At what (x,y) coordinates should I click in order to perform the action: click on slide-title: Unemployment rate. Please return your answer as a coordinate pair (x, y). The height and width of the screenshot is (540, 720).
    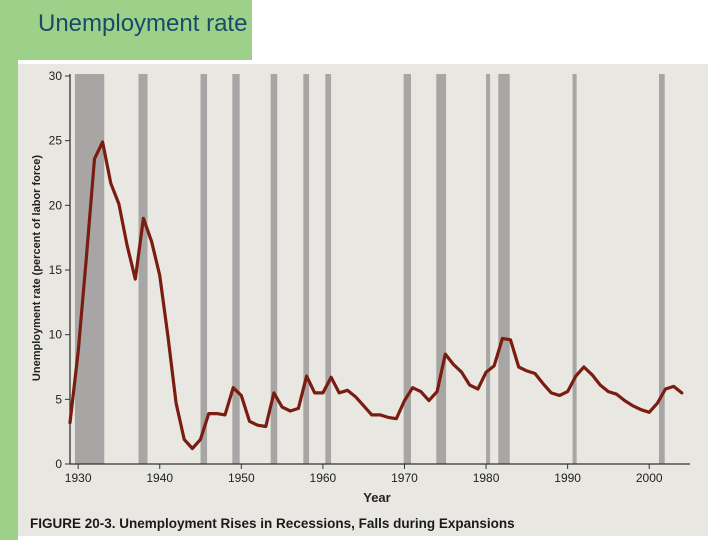
    Looking at the image, I should click on (143, 23).